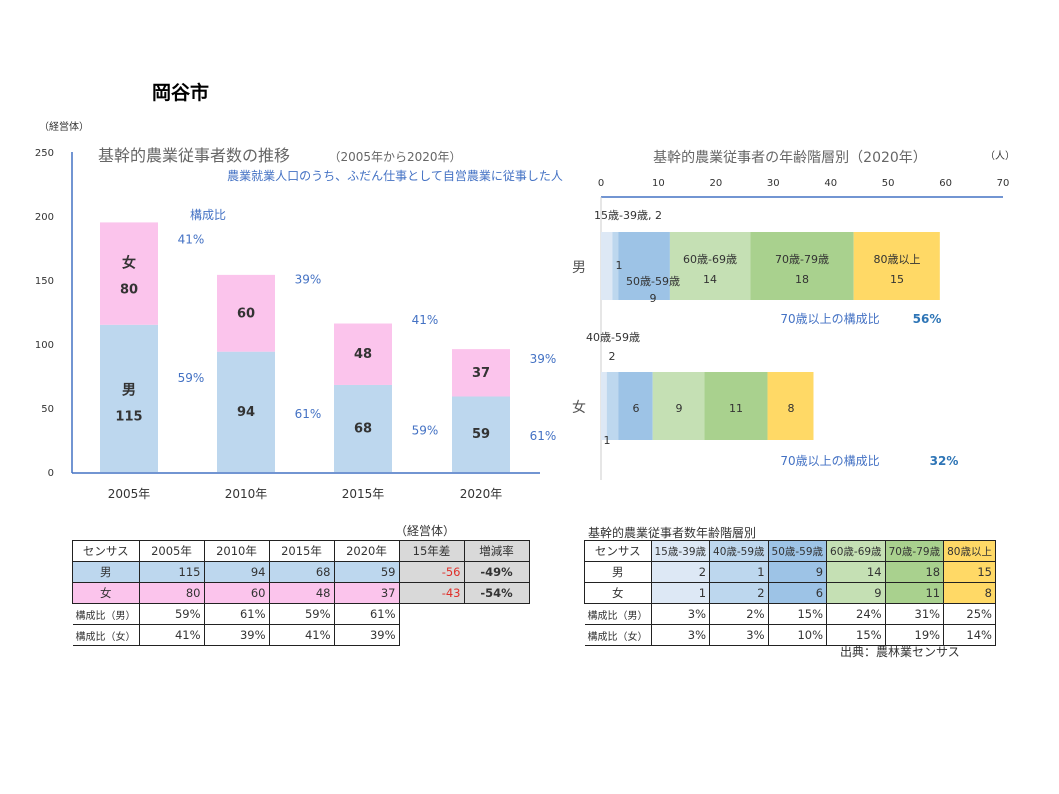 This screenshot has width=1059, height=794. I want to click on table1-unit: （経営体）, so click(425, 531).